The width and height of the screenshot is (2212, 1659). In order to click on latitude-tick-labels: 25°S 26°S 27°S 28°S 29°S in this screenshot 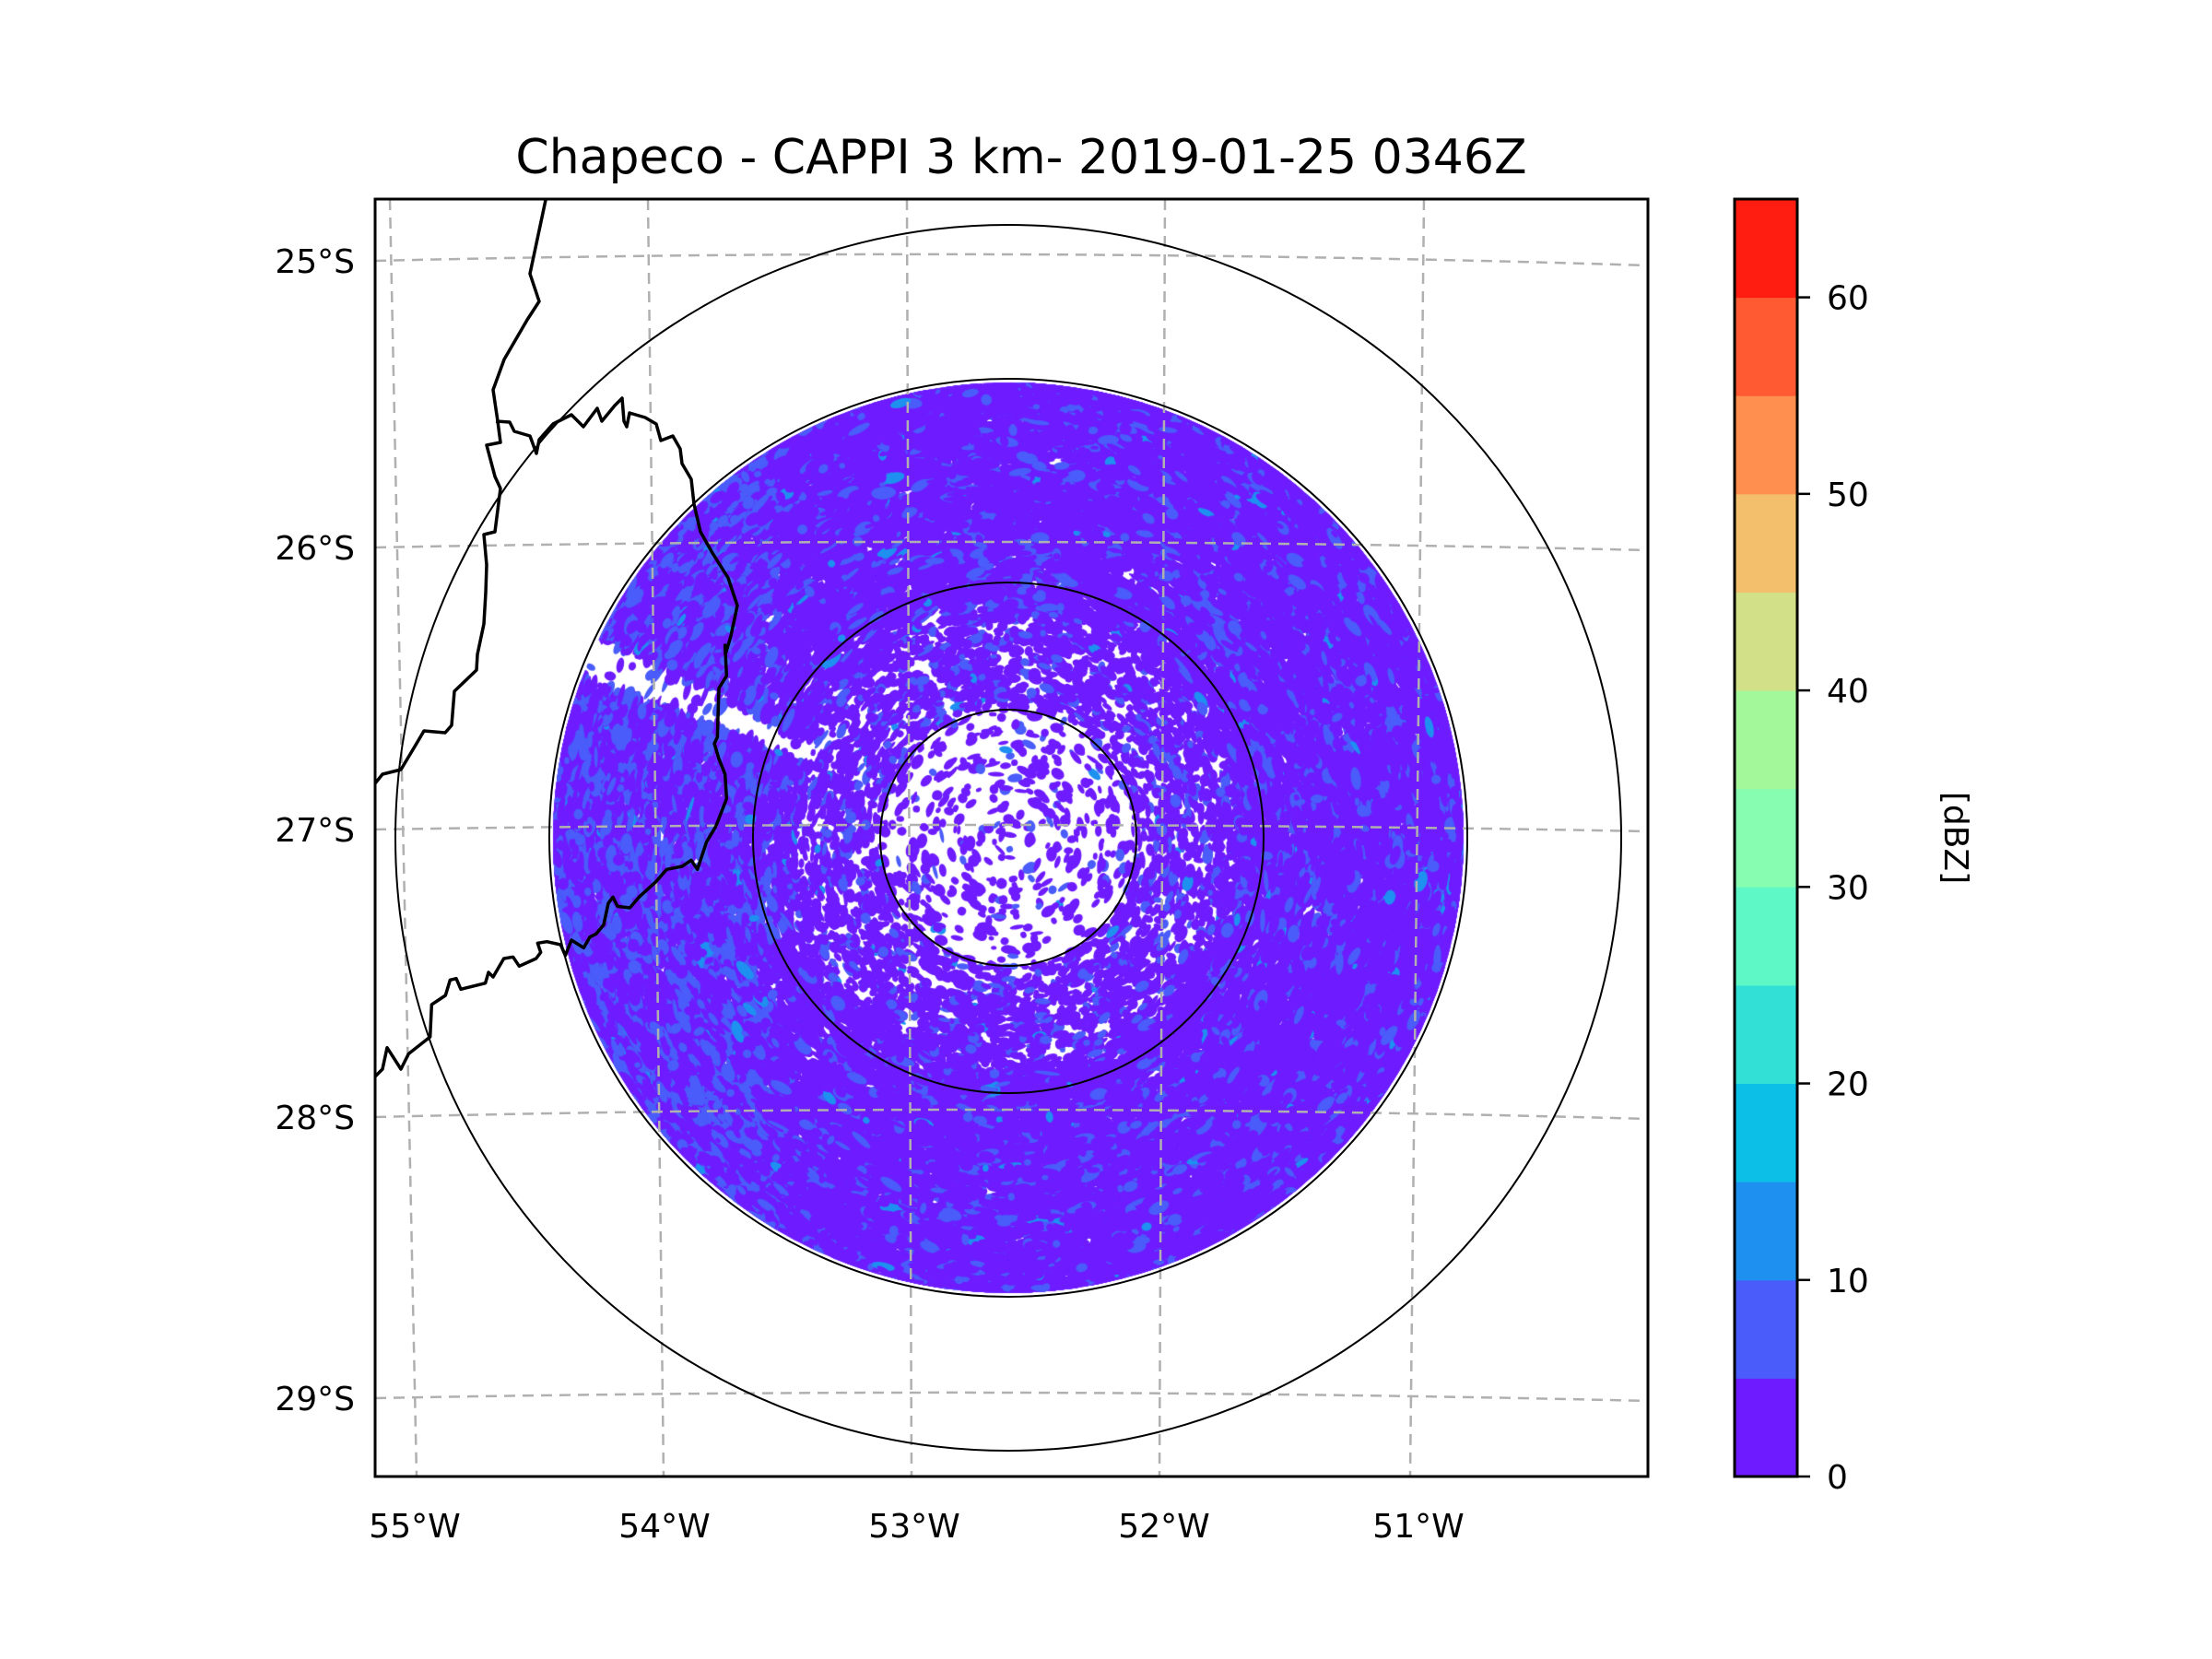, I will do `click(315, 830)`.